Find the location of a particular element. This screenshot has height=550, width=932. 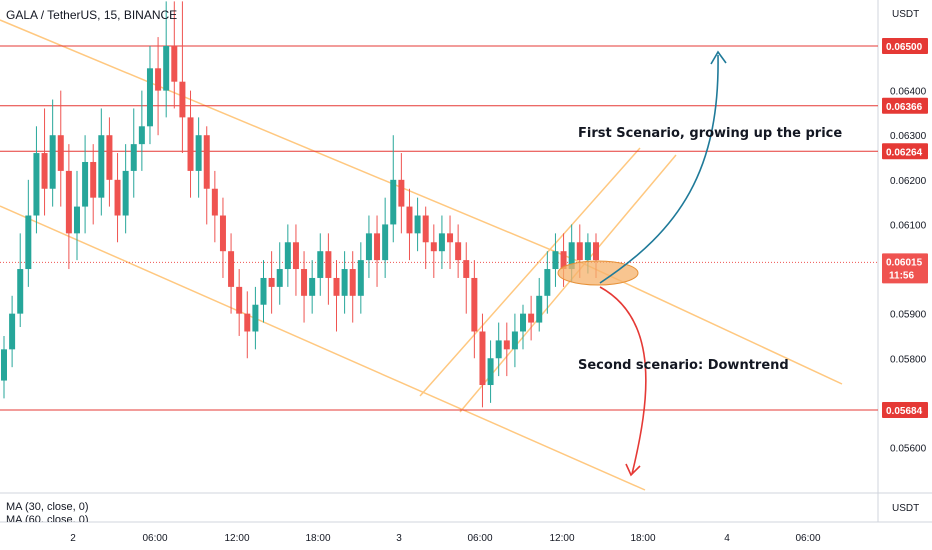

y-tick-label: 0.06400 is located at coordinates (908, 92).